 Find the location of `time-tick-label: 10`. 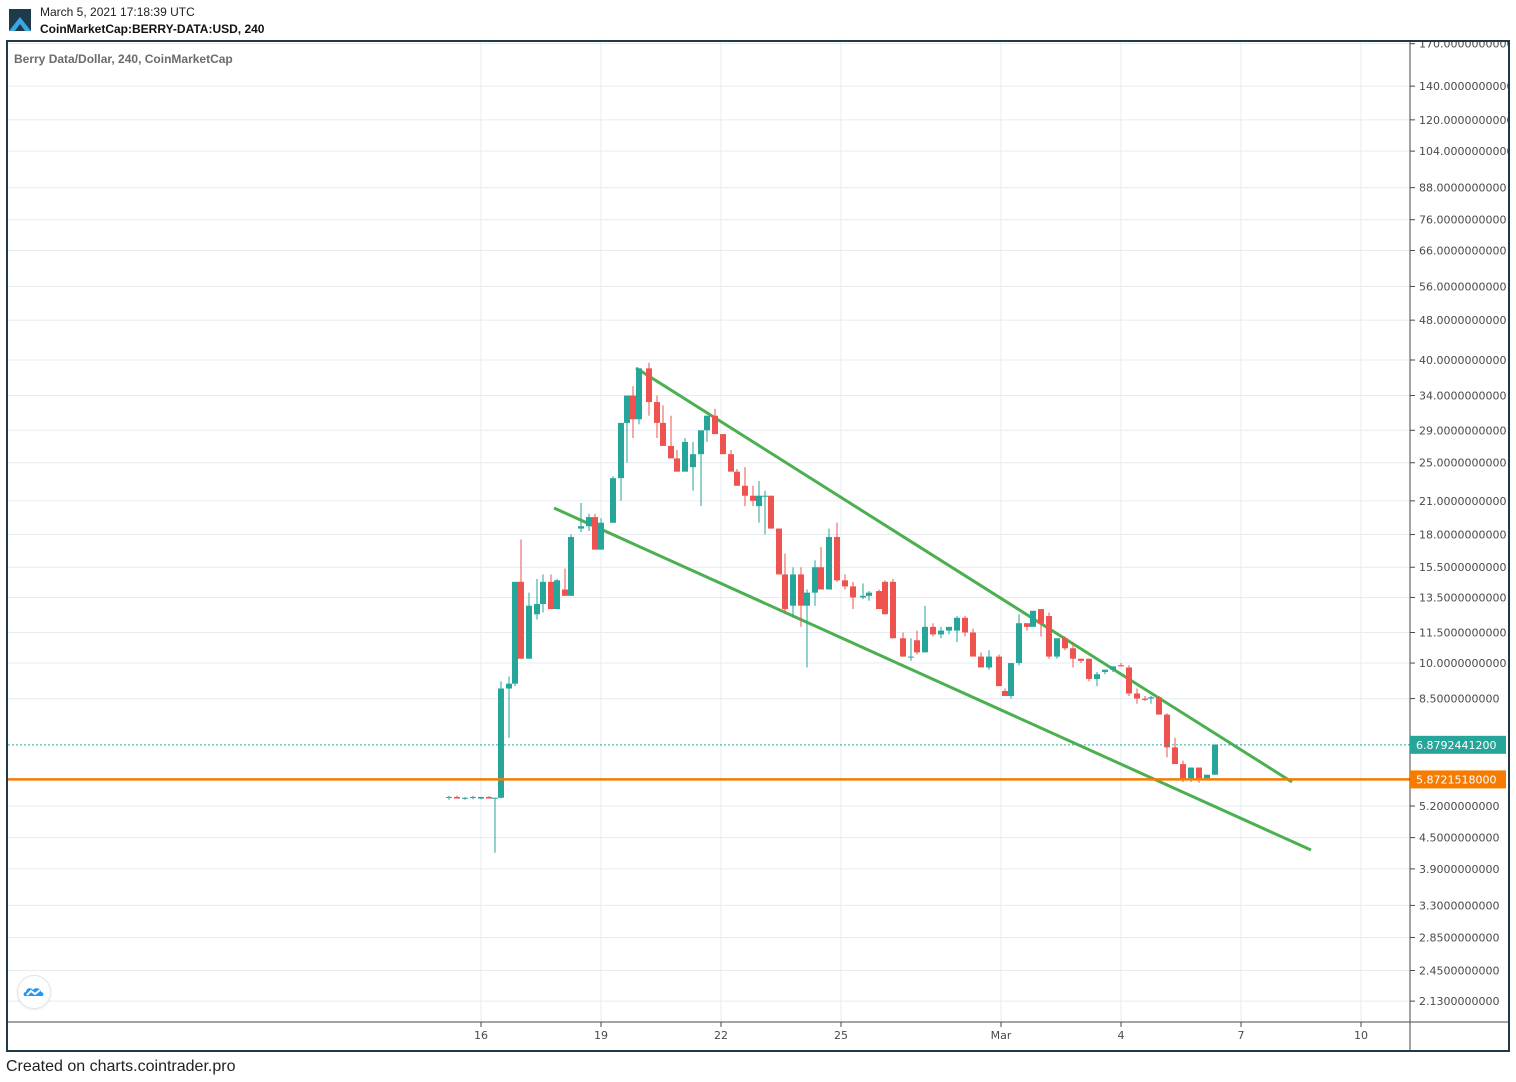

time-tick-label: 10 is located at coordinates (1361, 1035).